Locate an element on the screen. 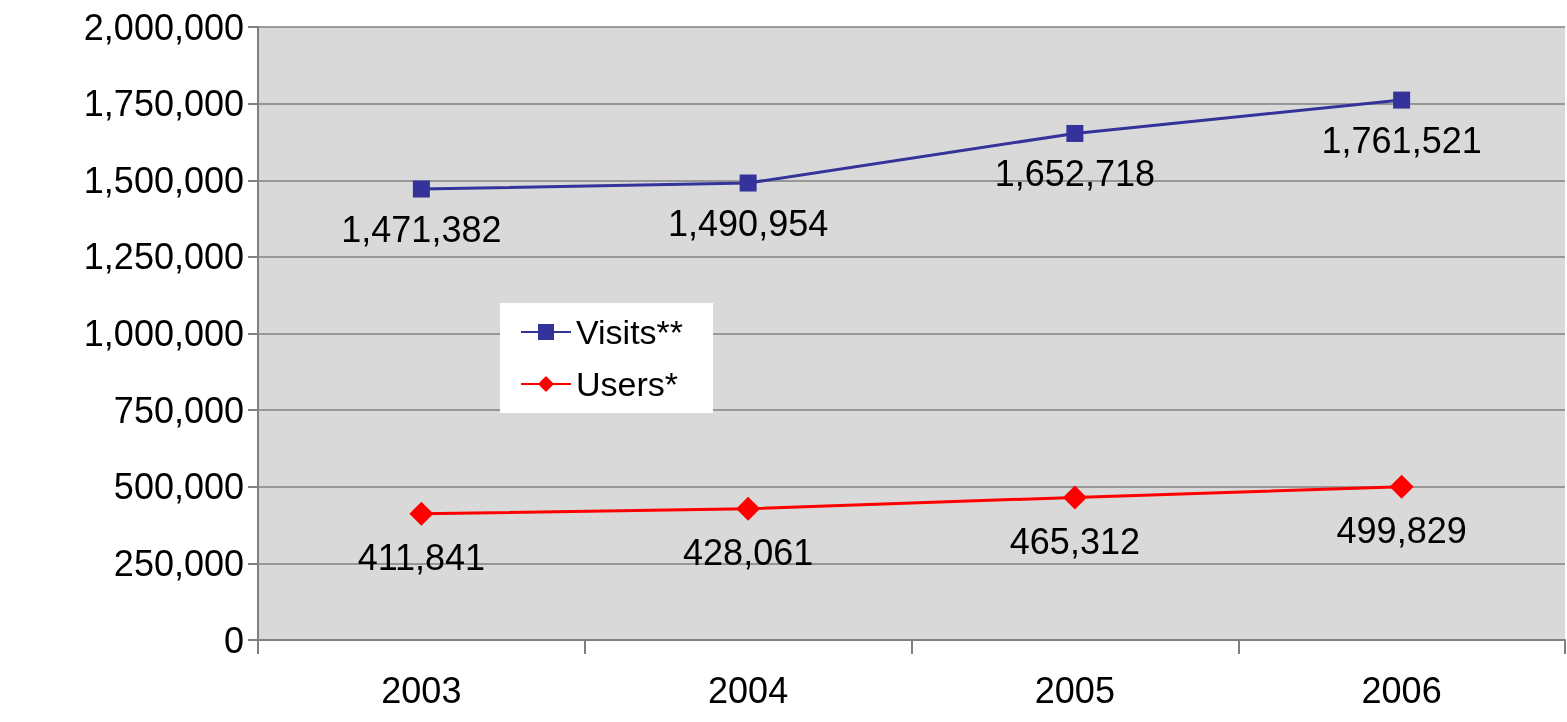 The width and height of the screenshot is (1567, 722). x-tick-label: 2005 is located at coordinates (1074, 690).